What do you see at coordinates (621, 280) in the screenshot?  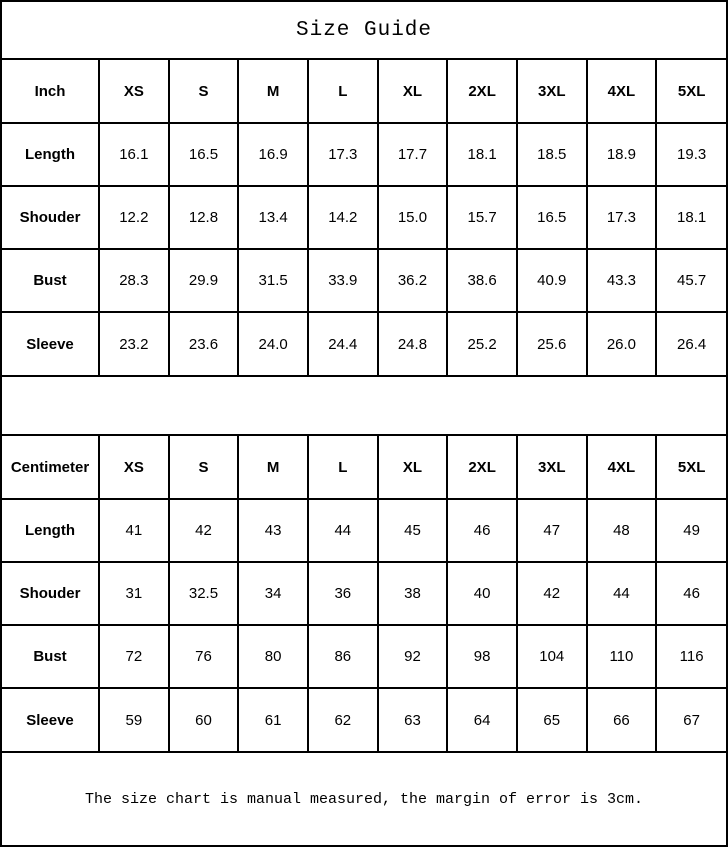 I see `measurement-cell: 43.3` at bounding box center [621, 280].